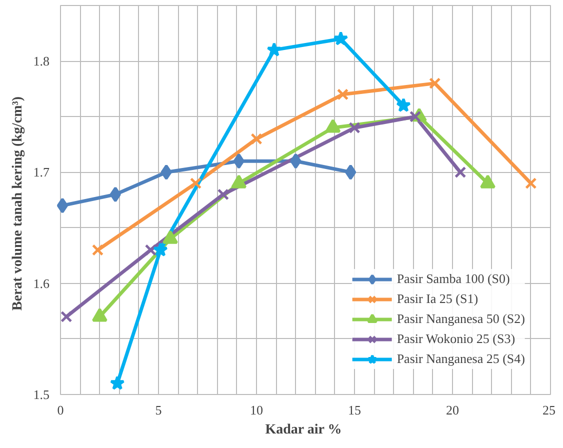 Image resolution: width=563 pixels, height=448 pixels. Describe the element at coordinates (460, 359) in the screenshot. I see `legend-label: Pasir Nanganesa 25 (S4)` at that location.